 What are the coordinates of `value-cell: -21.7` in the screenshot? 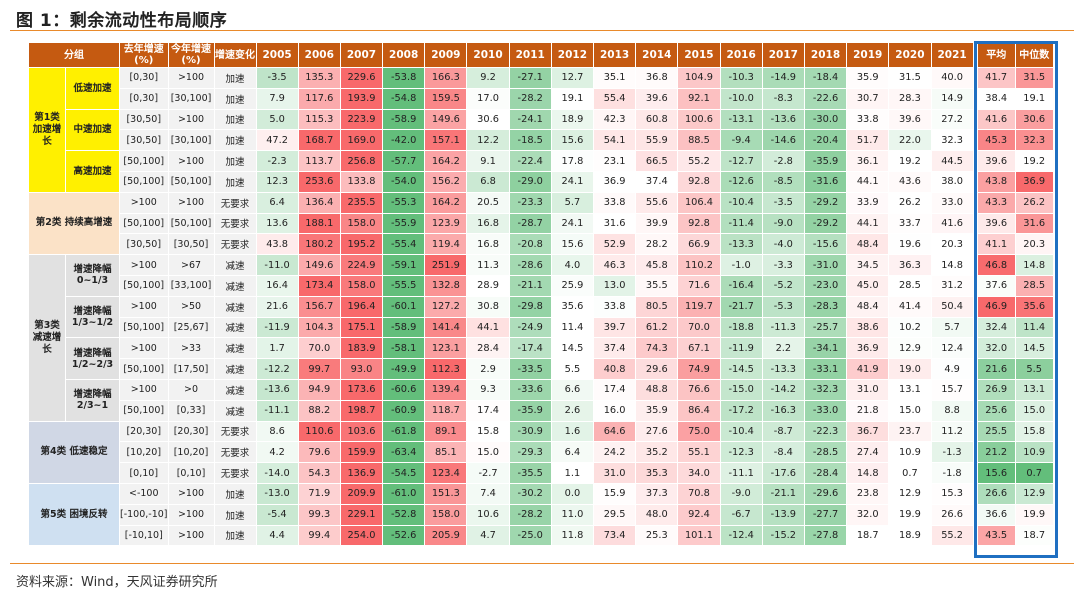 It's located at (741, 306).